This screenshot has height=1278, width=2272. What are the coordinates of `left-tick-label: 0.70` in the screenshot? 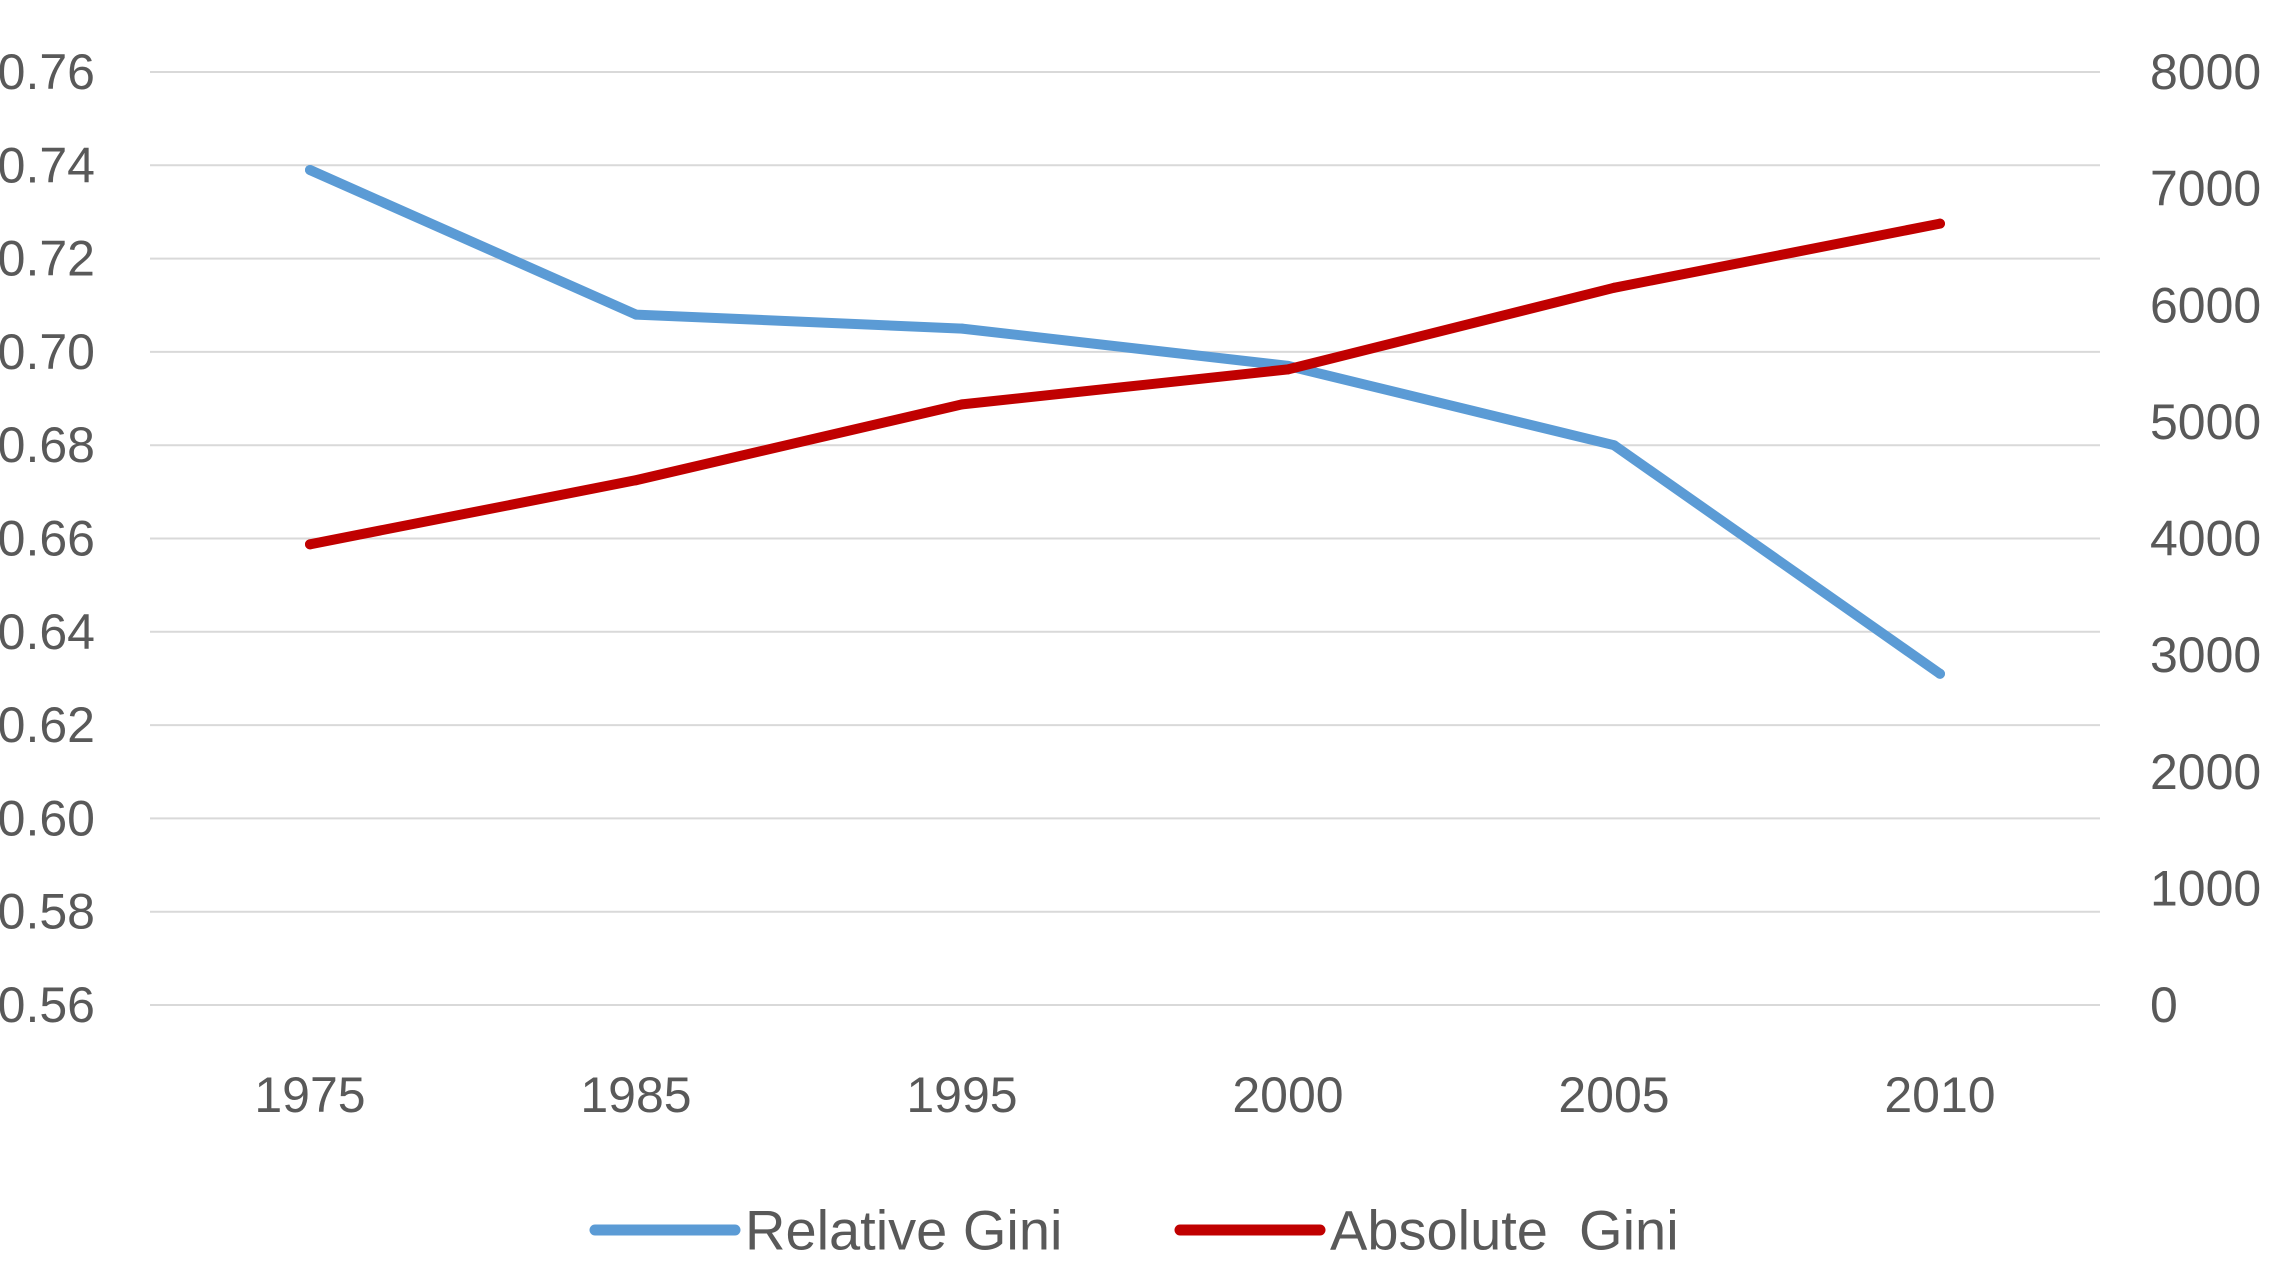 It's located at (47, 352).